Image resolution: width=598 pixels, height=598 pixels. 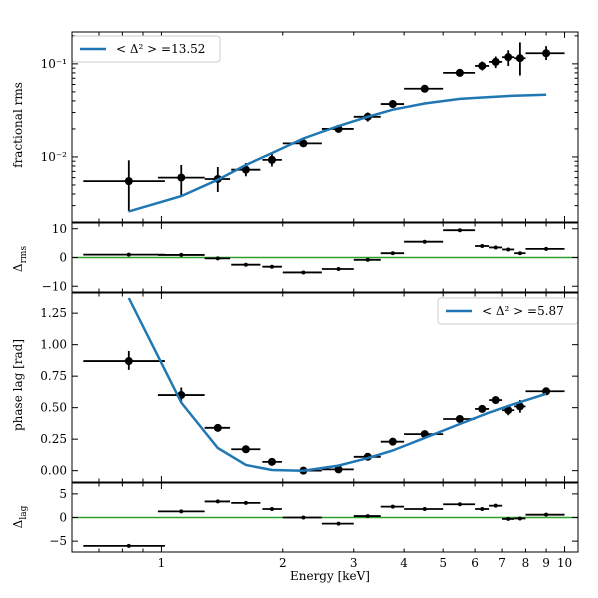 What do you see at coordinates (53, 439) in the screenshot?
I see `lag-ytick-label: 0.25` at bounding box center [53, 439].